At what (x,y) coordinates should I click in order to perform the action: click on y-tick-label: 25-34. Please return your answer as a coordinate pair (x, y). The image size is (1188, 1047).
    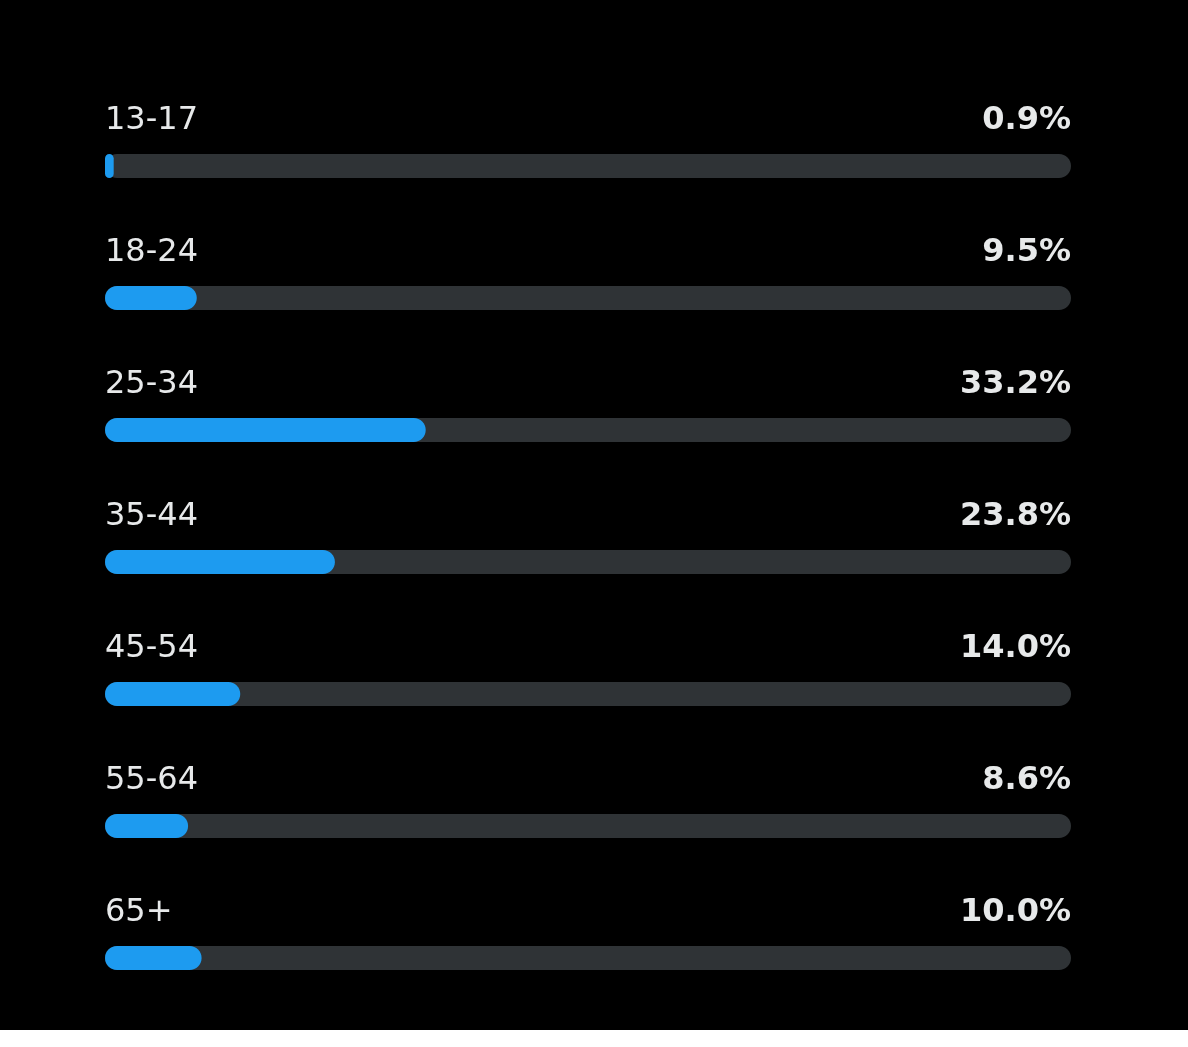
    Looking at the image, I should click on (151, 382).